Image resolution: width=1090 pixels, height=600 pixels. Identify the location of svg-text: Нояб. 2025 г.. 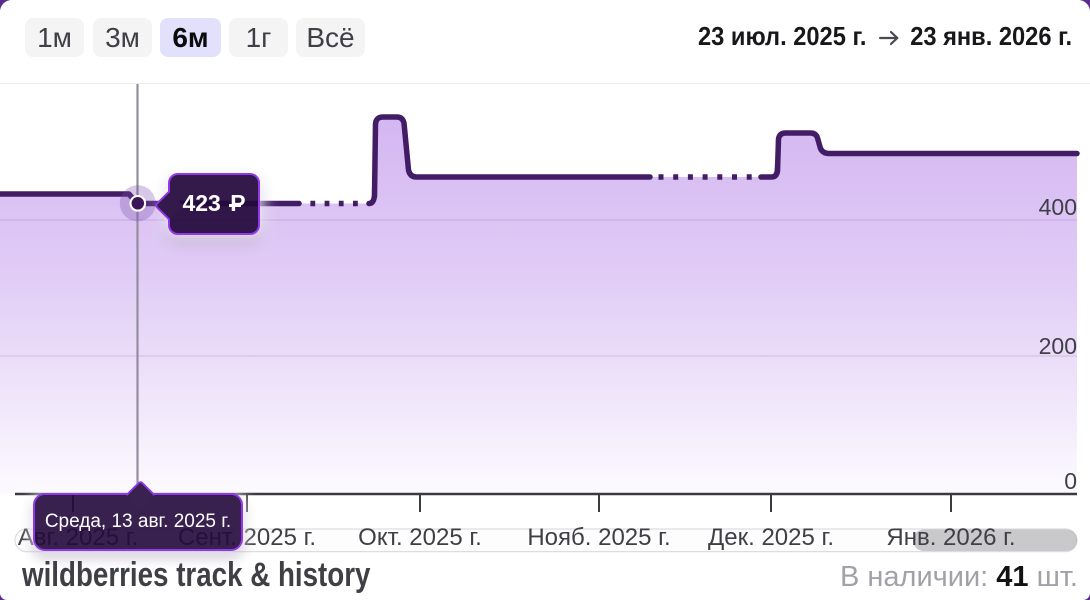
(598, 537).